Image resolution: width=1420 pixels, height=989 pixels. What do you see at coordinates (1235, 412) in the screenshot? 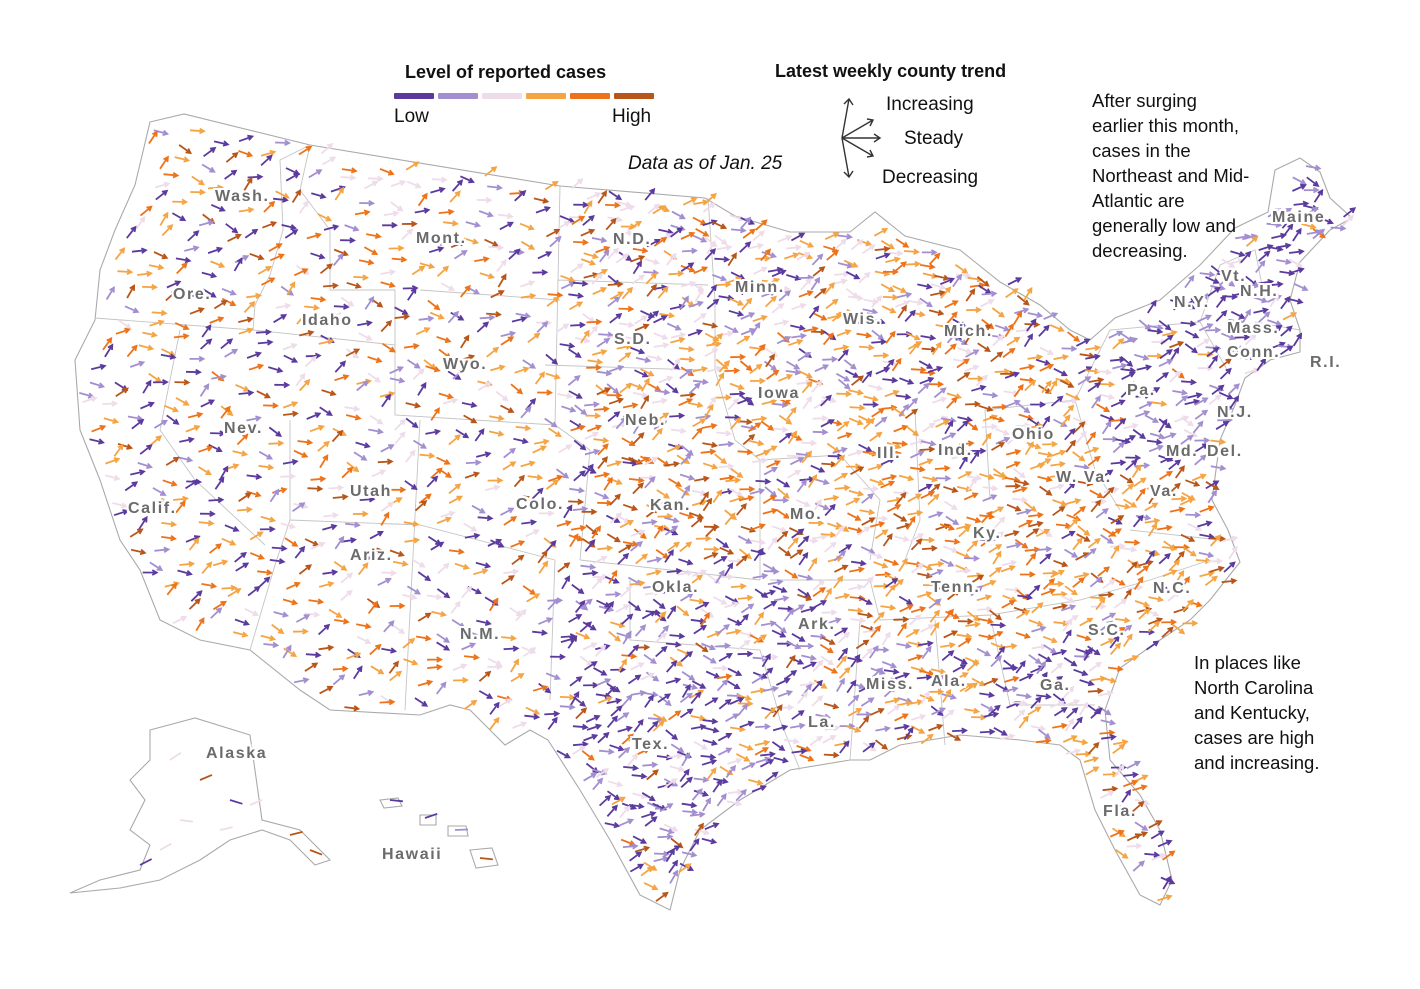
I see `state-label-nj: N.J.` at bounding box center [1235, 412].